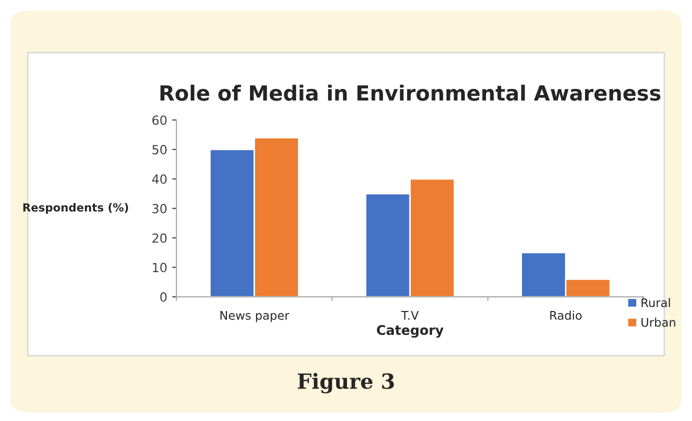  What do you see at coordinates (159, 149) in the screenshot?
I see `y-tick-label: 50` at bounding box center [159, 149].